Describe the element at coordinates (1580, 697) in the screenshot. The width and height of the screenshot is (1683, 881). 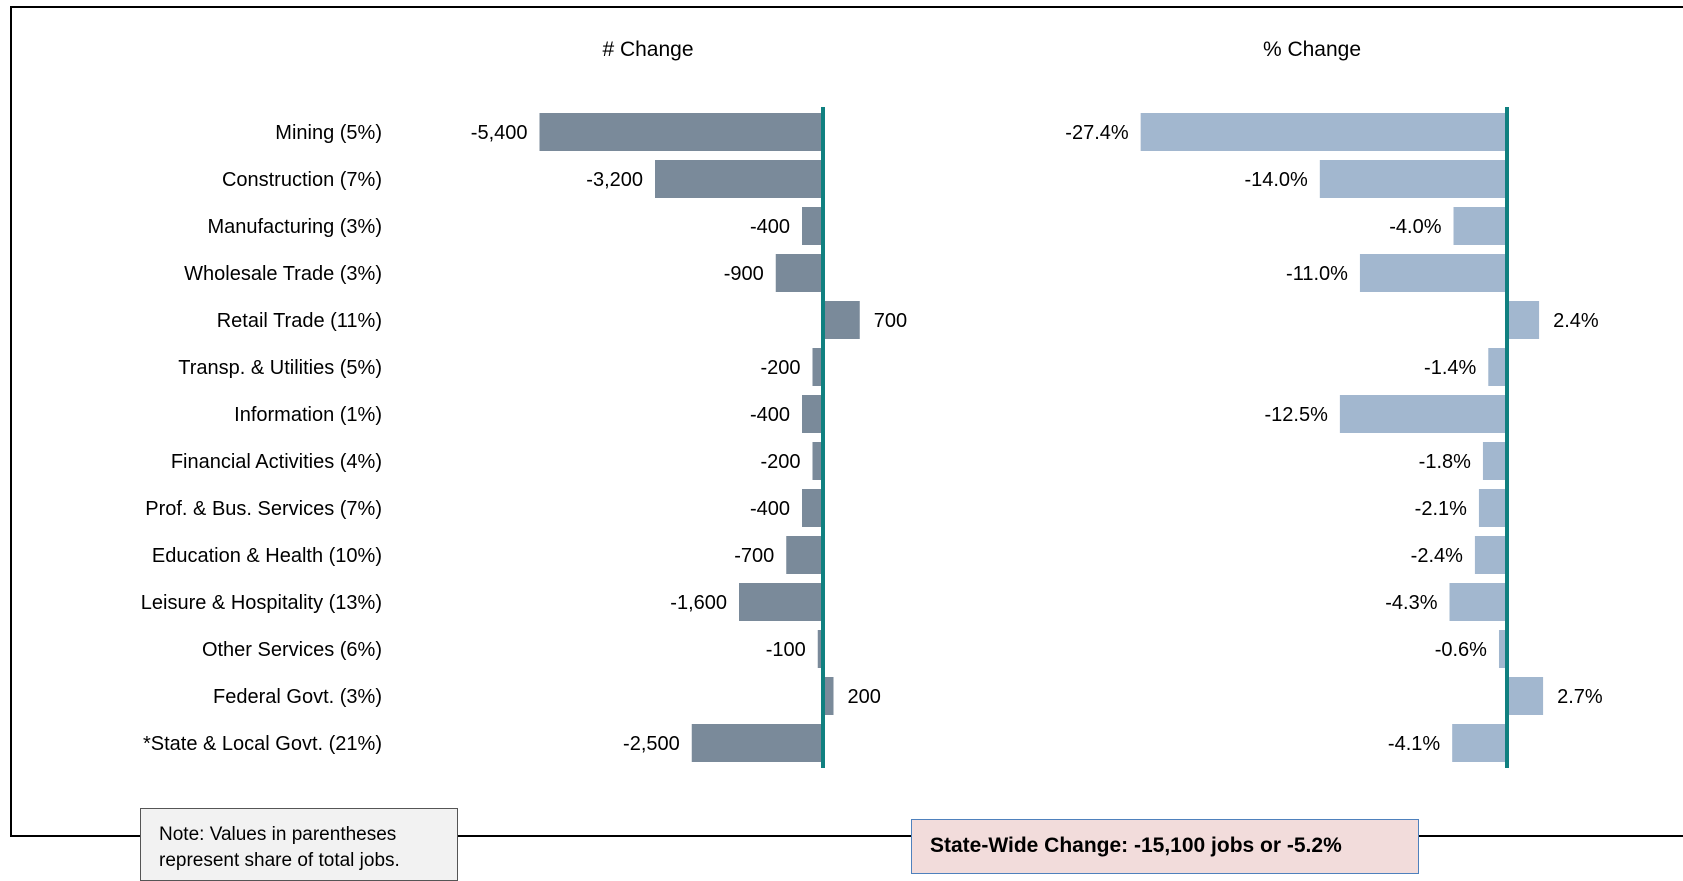
I see `data-label: 2.7%` at that location.